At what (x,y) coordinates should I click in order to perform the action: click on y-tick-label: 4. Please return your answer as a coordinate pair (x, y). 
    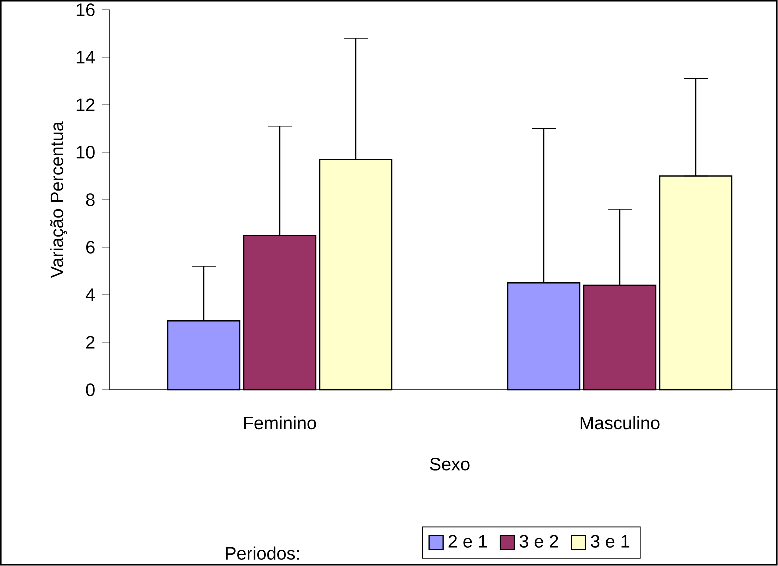
    Looking at the image, I should click on (91, 295).